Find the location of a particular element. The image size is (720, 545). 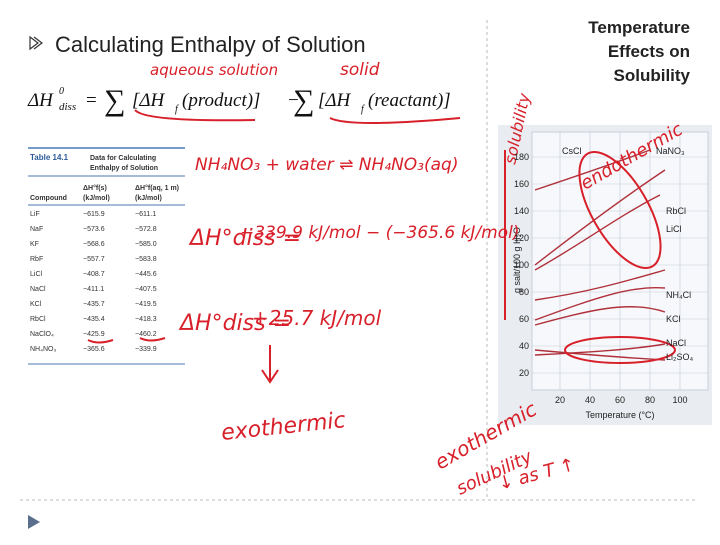

table-cell: −365.6 is located at coordinates (94, 349).